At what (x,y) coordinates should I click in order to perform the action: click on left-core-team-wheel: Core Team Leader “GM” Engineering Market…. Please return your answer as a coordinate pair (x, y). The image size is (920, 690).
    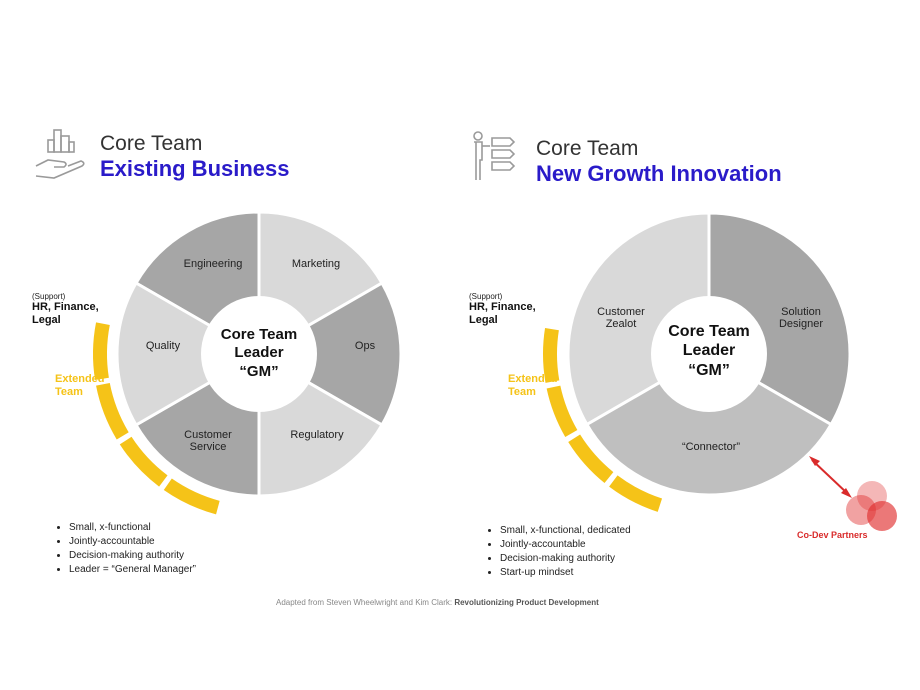
    Looking at the image, I should click on (248, 362).